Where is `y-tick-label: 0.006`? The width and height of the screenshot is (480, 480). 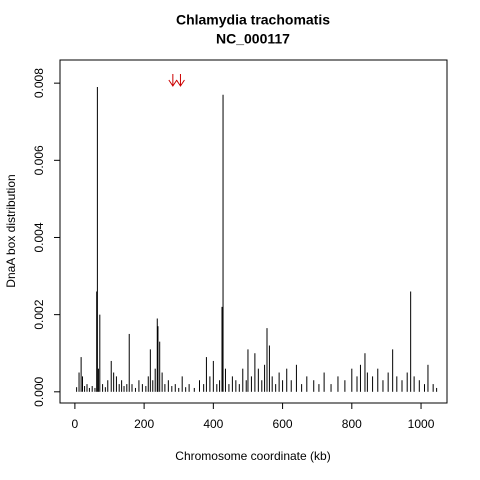
y-tick-label: 0.006 is located at coordinates (39, 160).